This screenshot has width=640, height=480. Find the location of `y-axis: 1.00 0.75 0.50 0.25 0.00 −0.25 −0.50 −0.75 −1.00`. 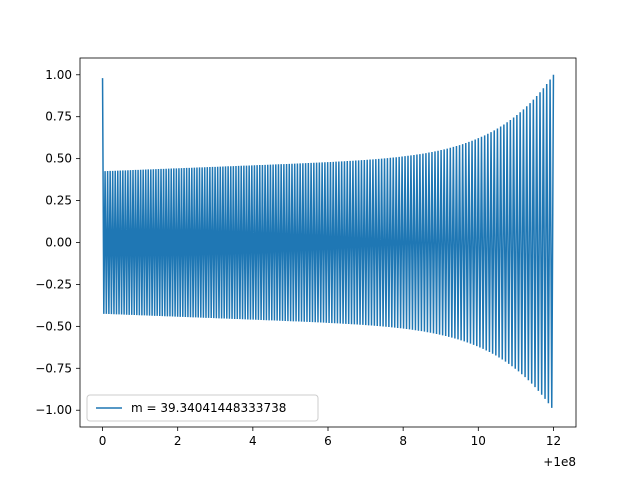

y-axis: 1.00 0.75 0.50 0.25 0.00 −0.25 −0.50 −0.75 −1.00 is located at coordinates (57, 242).